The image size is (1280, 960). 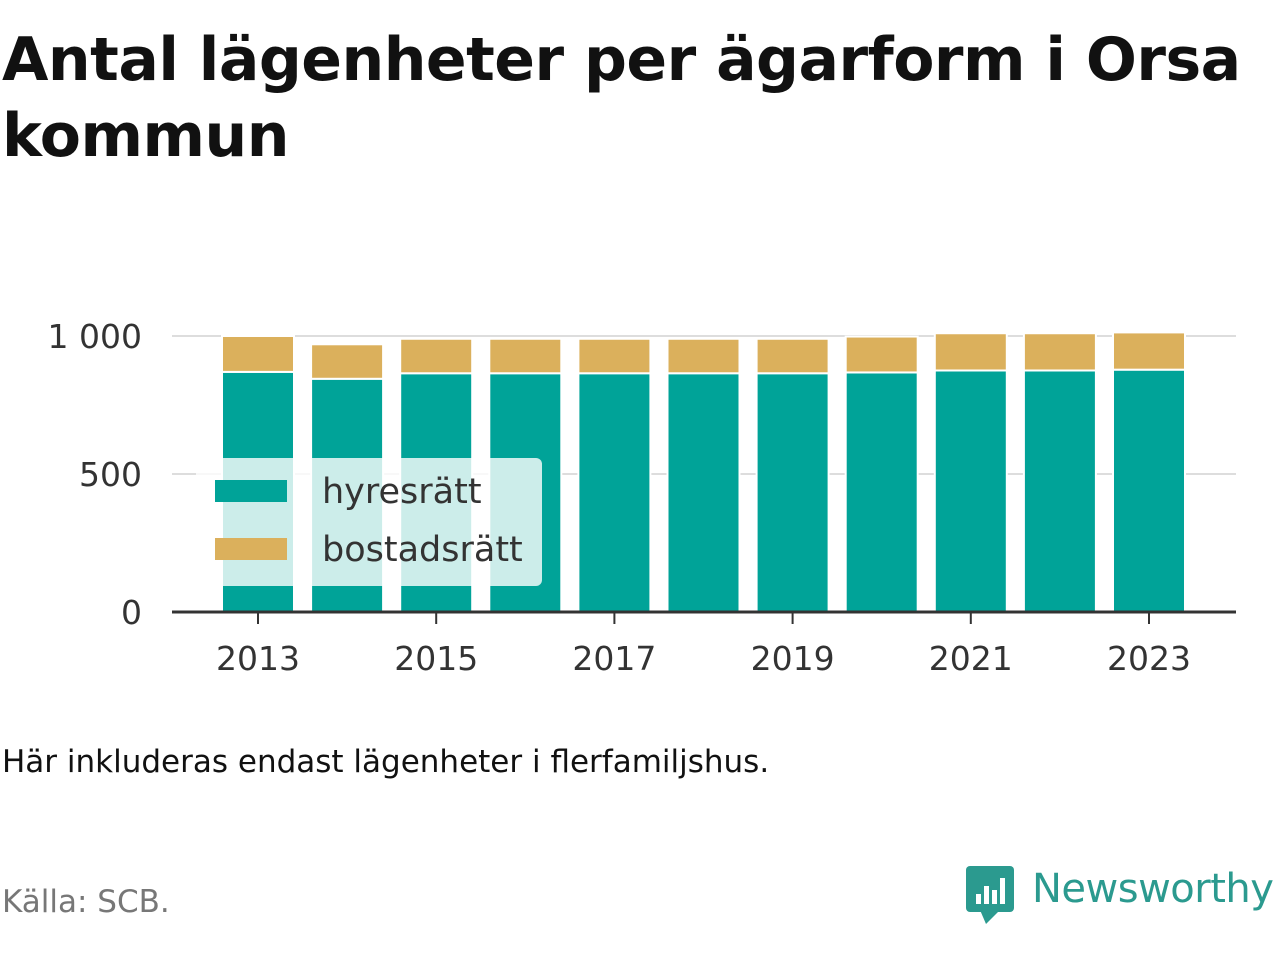 I want to click on legend: hyresrätt bostadsrätt, so click(x=369, y=522).